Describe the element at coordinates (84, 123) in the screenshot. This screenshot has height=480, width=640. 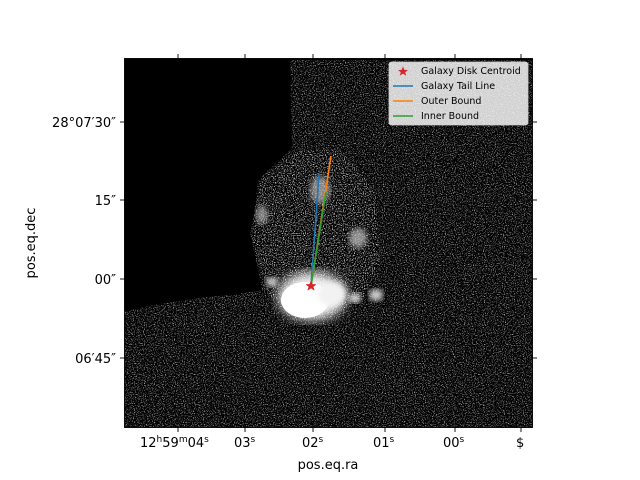
I see `y-tick-label-280730: 28°07′30″` at that location.